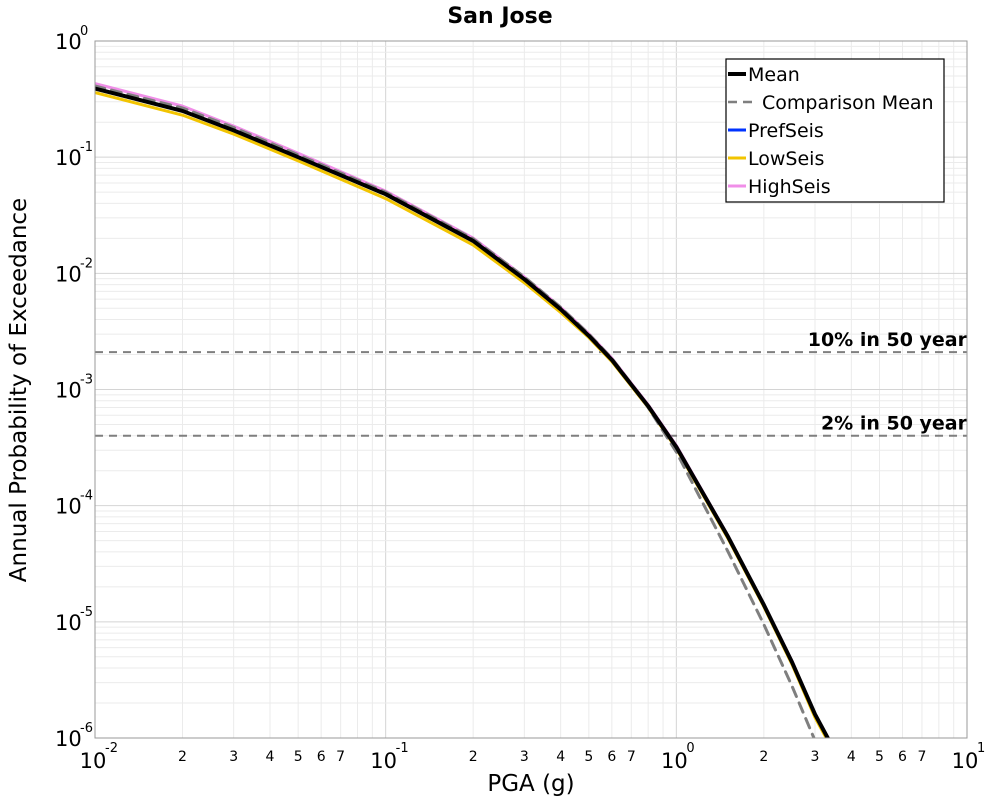 Image resolution: width=1000 pixels, height=800 pixels. I want to click on legend-box, so click(835, 130).